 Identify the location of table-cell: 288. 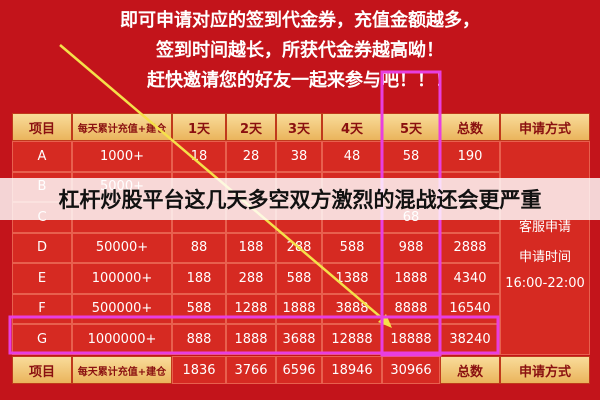
(251, 278).